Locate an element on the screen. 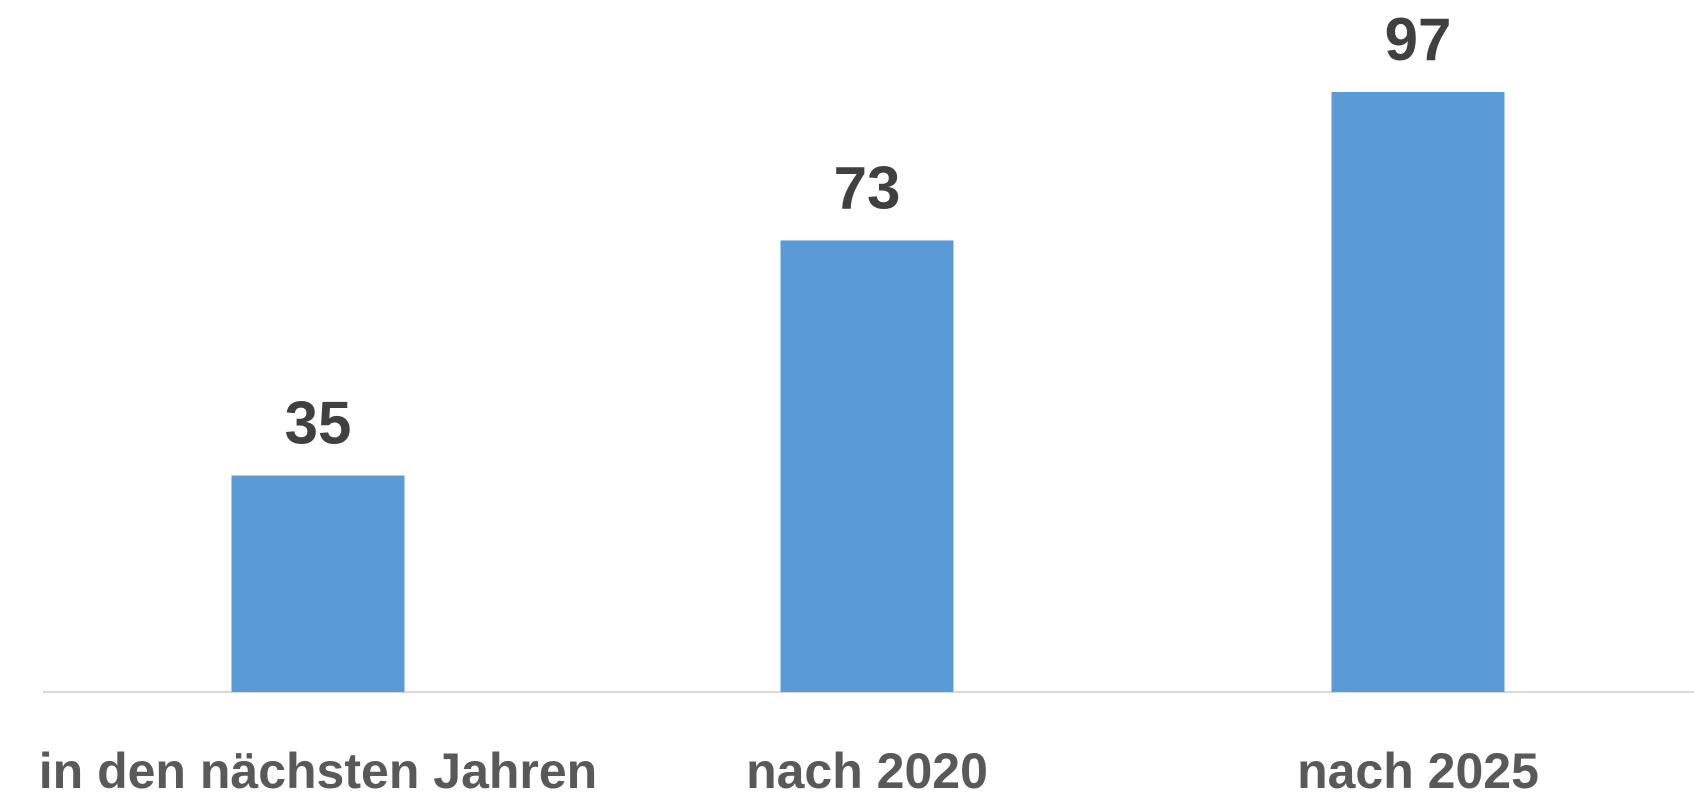  x-tick-label: nach 2025 is located at coordinates (1418, 771).